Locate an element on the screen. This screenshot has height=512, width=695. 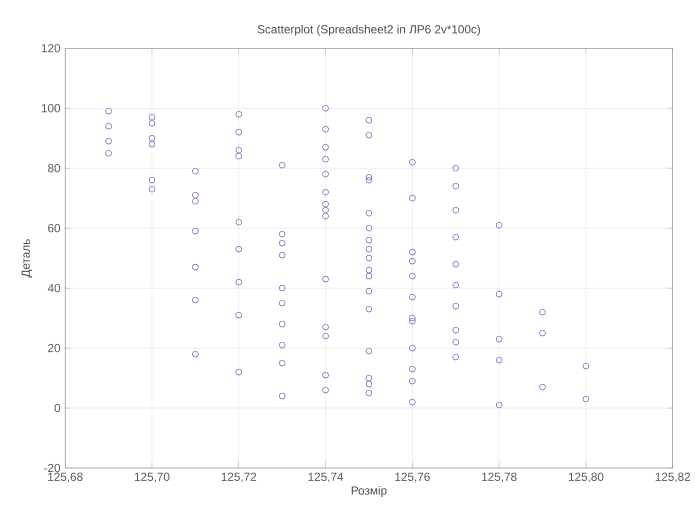
x-tick-label: 125,70 is located at coordinates (152, 477).